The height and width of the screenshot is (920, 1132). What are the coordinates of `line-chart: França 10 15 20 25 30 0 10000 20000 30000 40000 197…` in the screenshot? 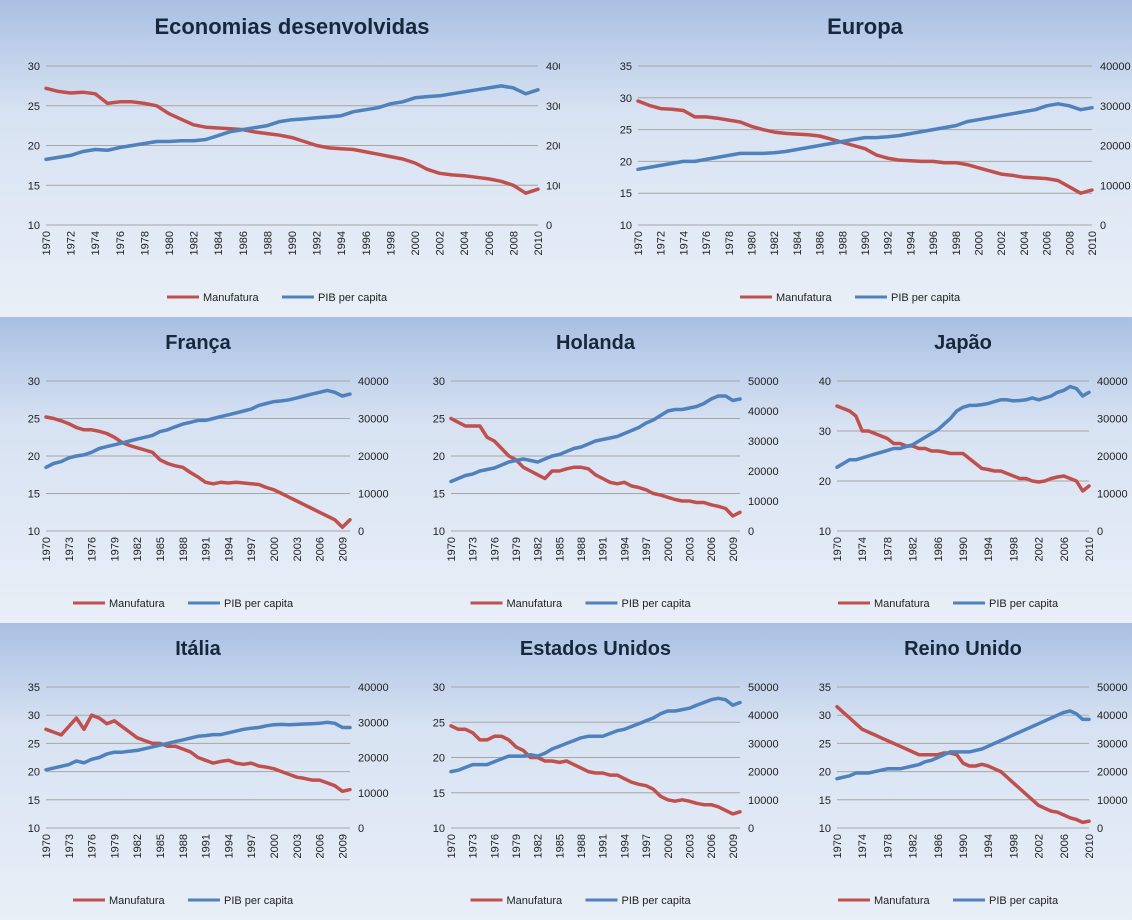 It's located at (208, 471).